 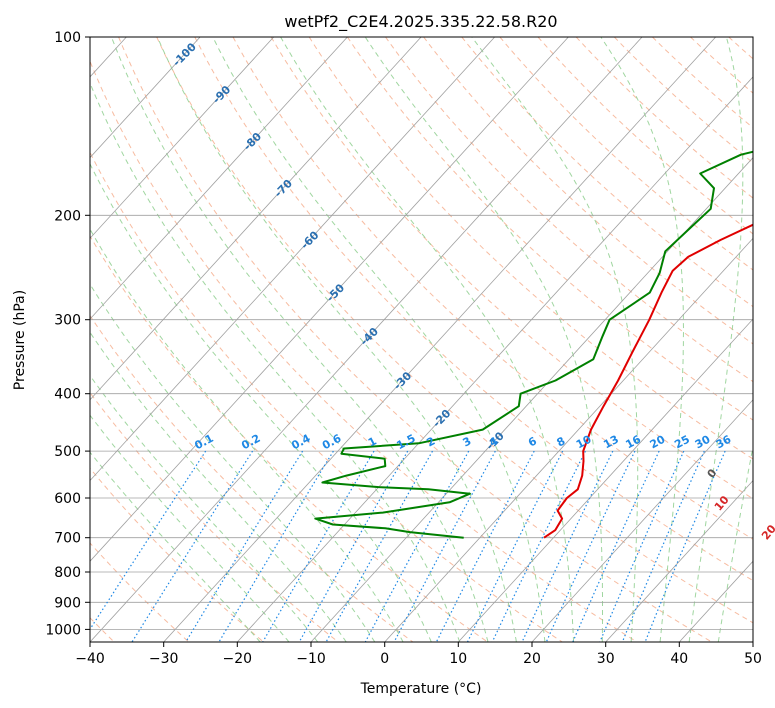 What do you see at coordinates (63, 630) in the screenshot?
I see `y-tick-label: 1000` at bounding box center [63, 630].